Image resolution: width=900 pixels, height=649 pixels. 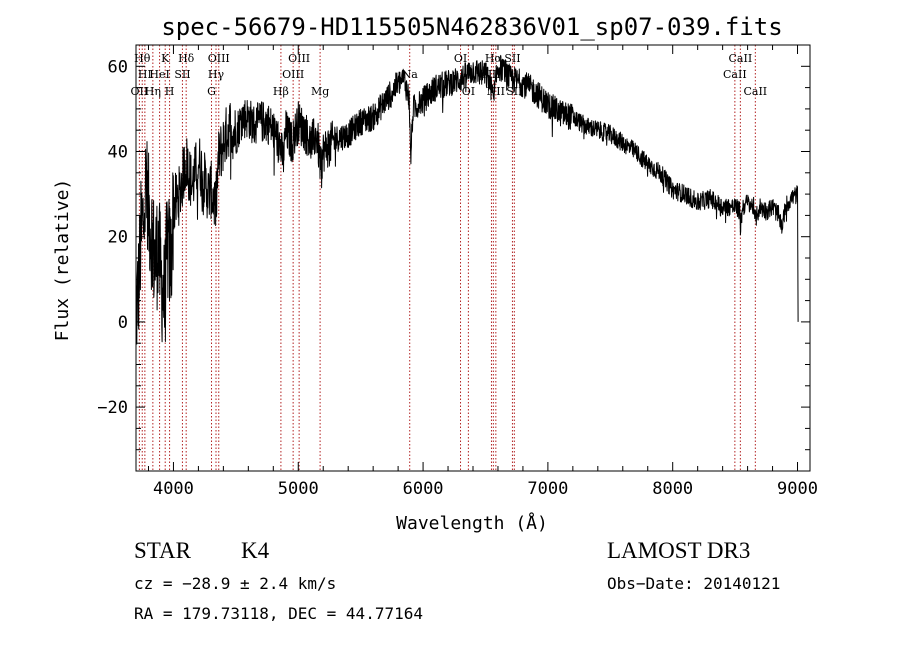 I want to click on x-tick-label: 4000, so click(x=173, y=489).